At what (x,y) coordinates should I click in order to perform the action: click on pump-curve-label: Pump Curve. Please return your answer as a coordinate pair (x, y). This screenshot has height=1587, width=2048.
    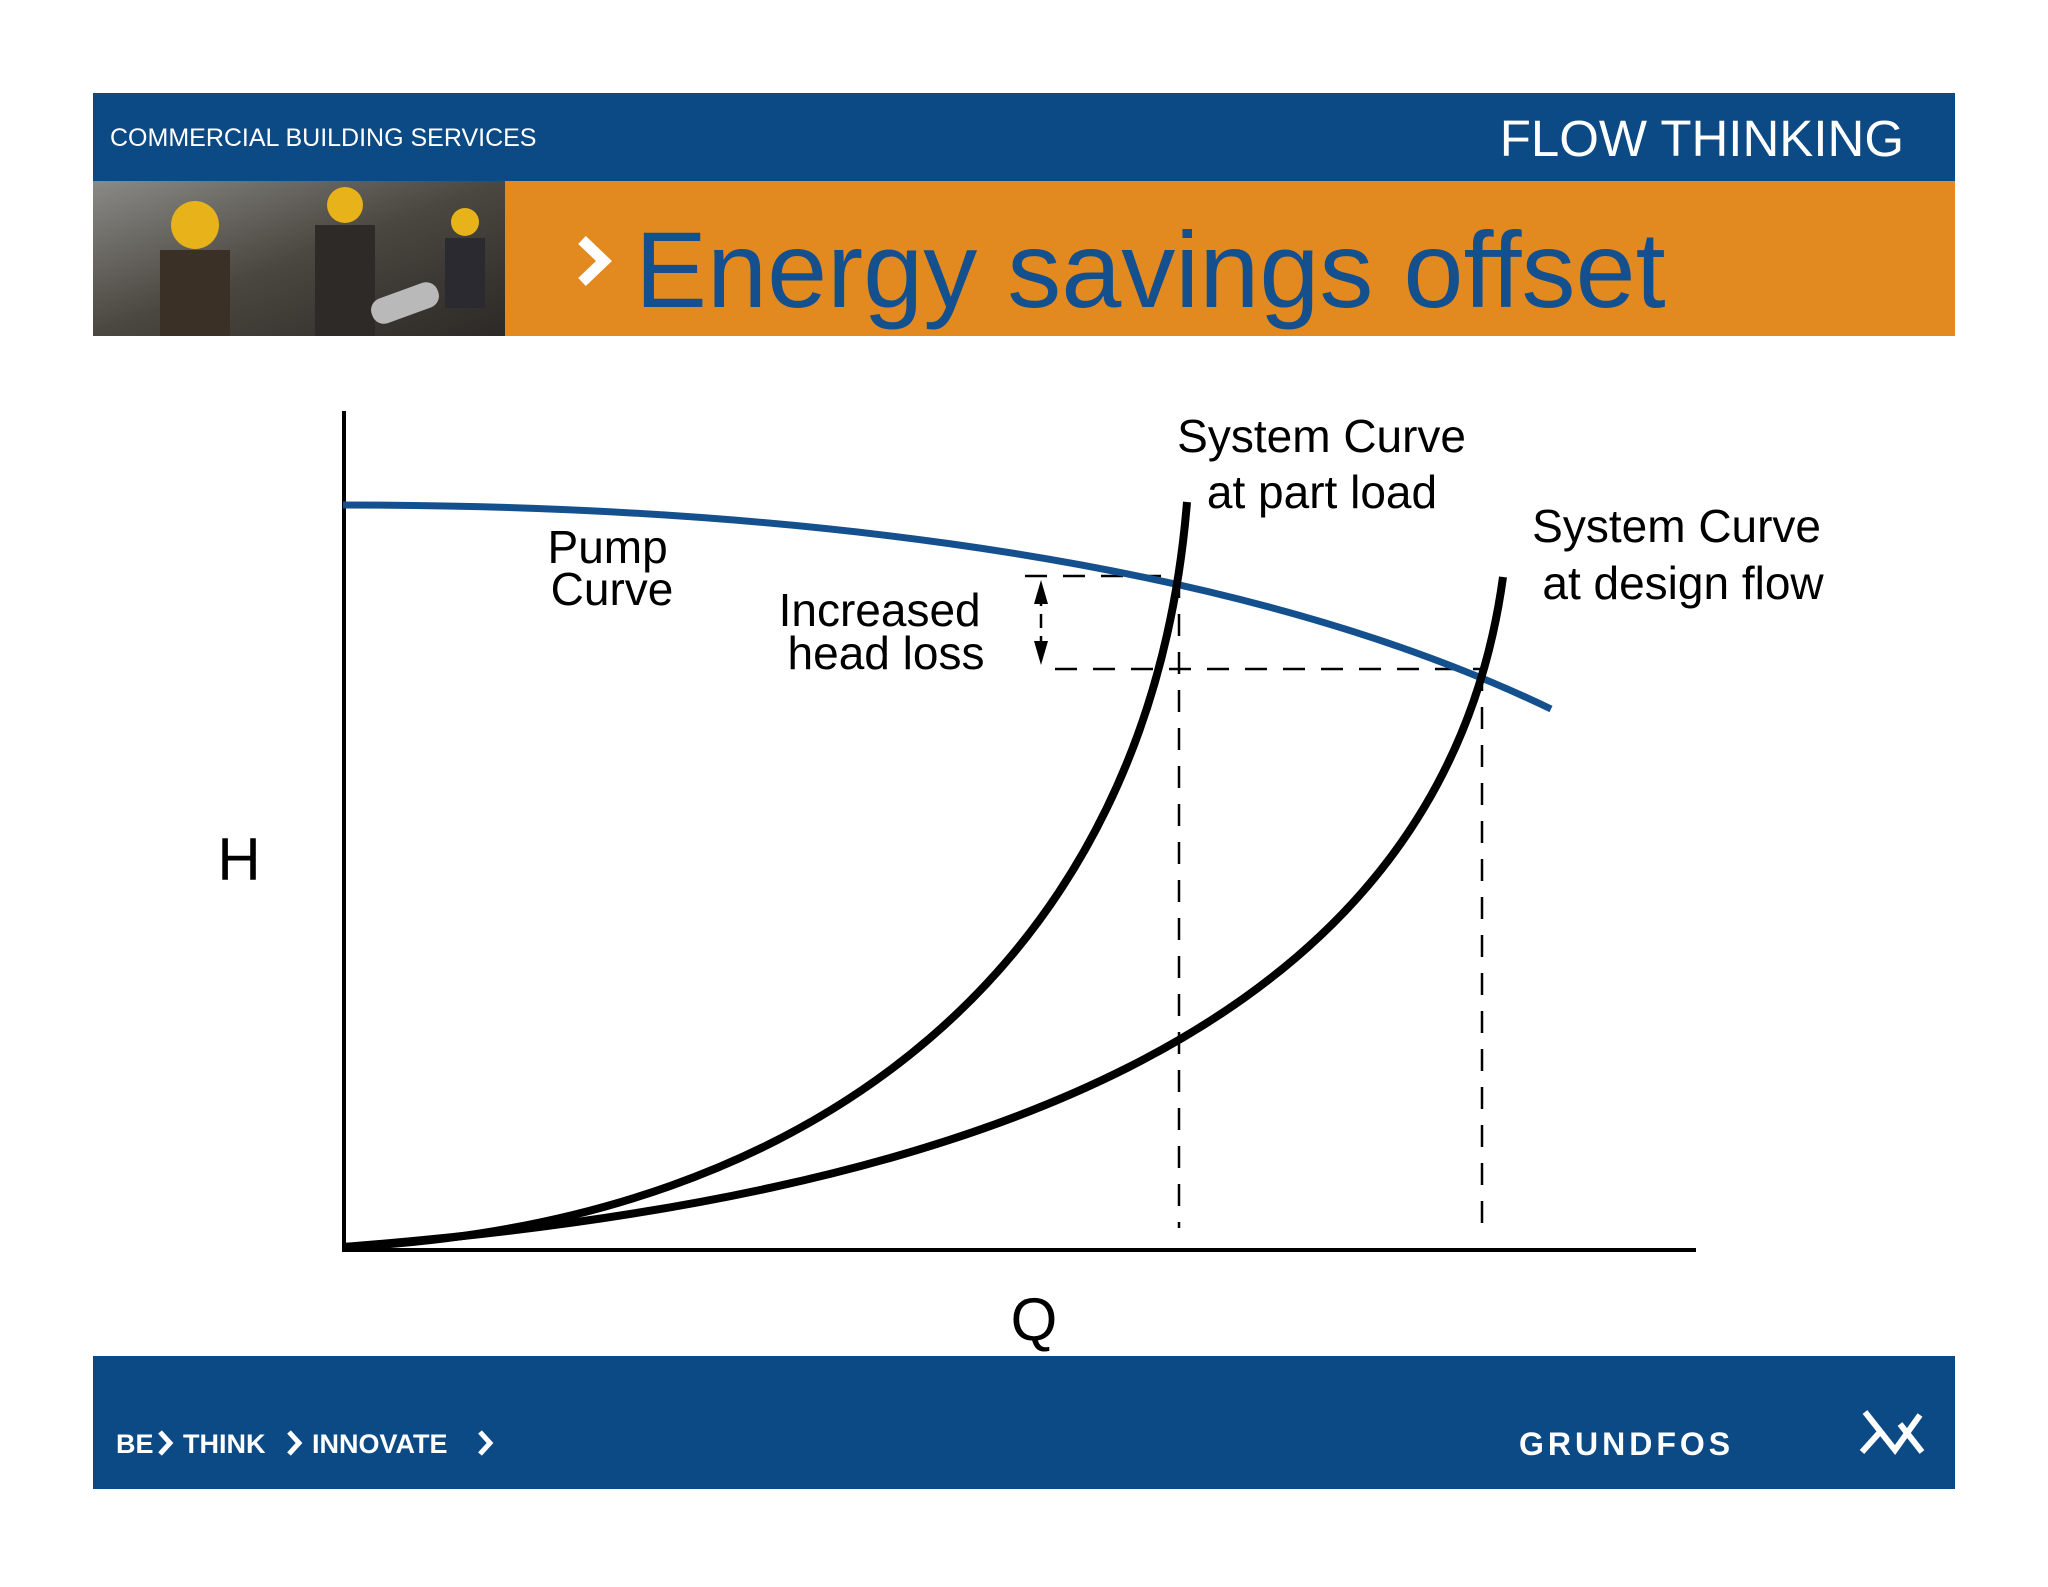
    Looking at the image, I should click on (614, 568).